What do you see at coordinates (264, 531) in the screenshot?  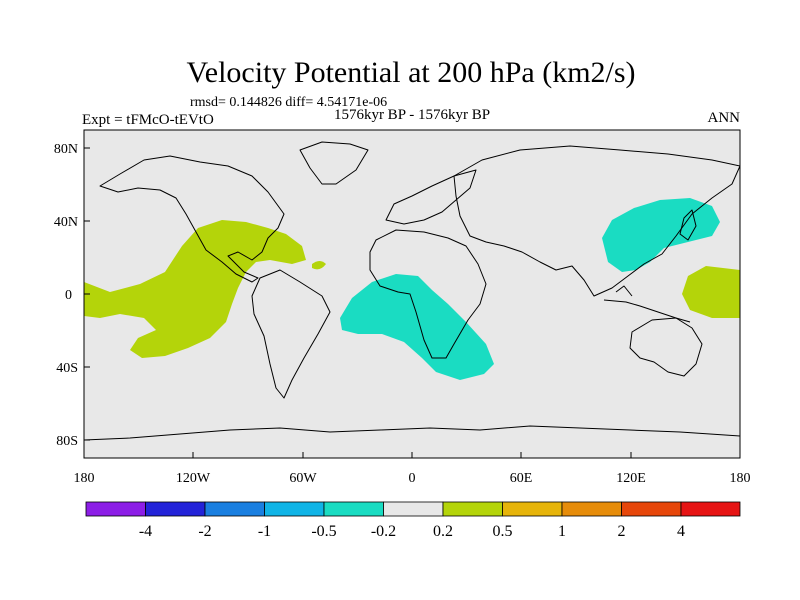 I see `colorbar-label: -1` at bounding box center [264, 531].